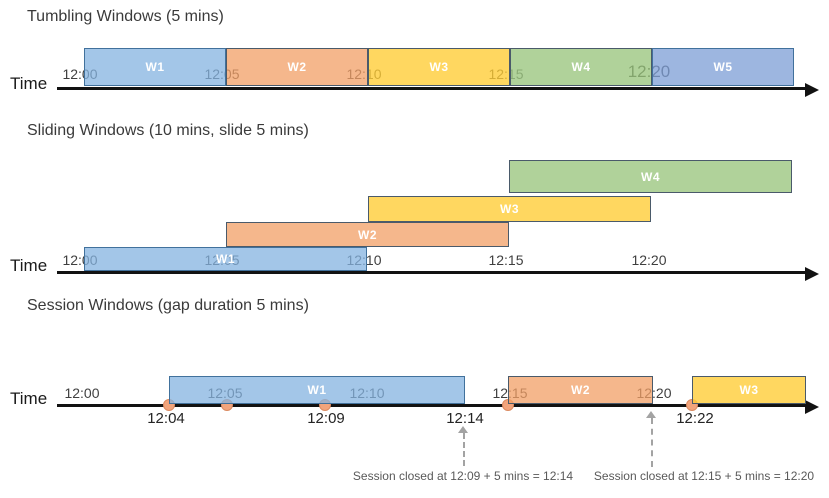 This screenshot has height=498, width=829. What do you see at coordinates (465, 418) in the screenshot?
I see `event-time-label: 12:14` at bounding box center [465, 418].